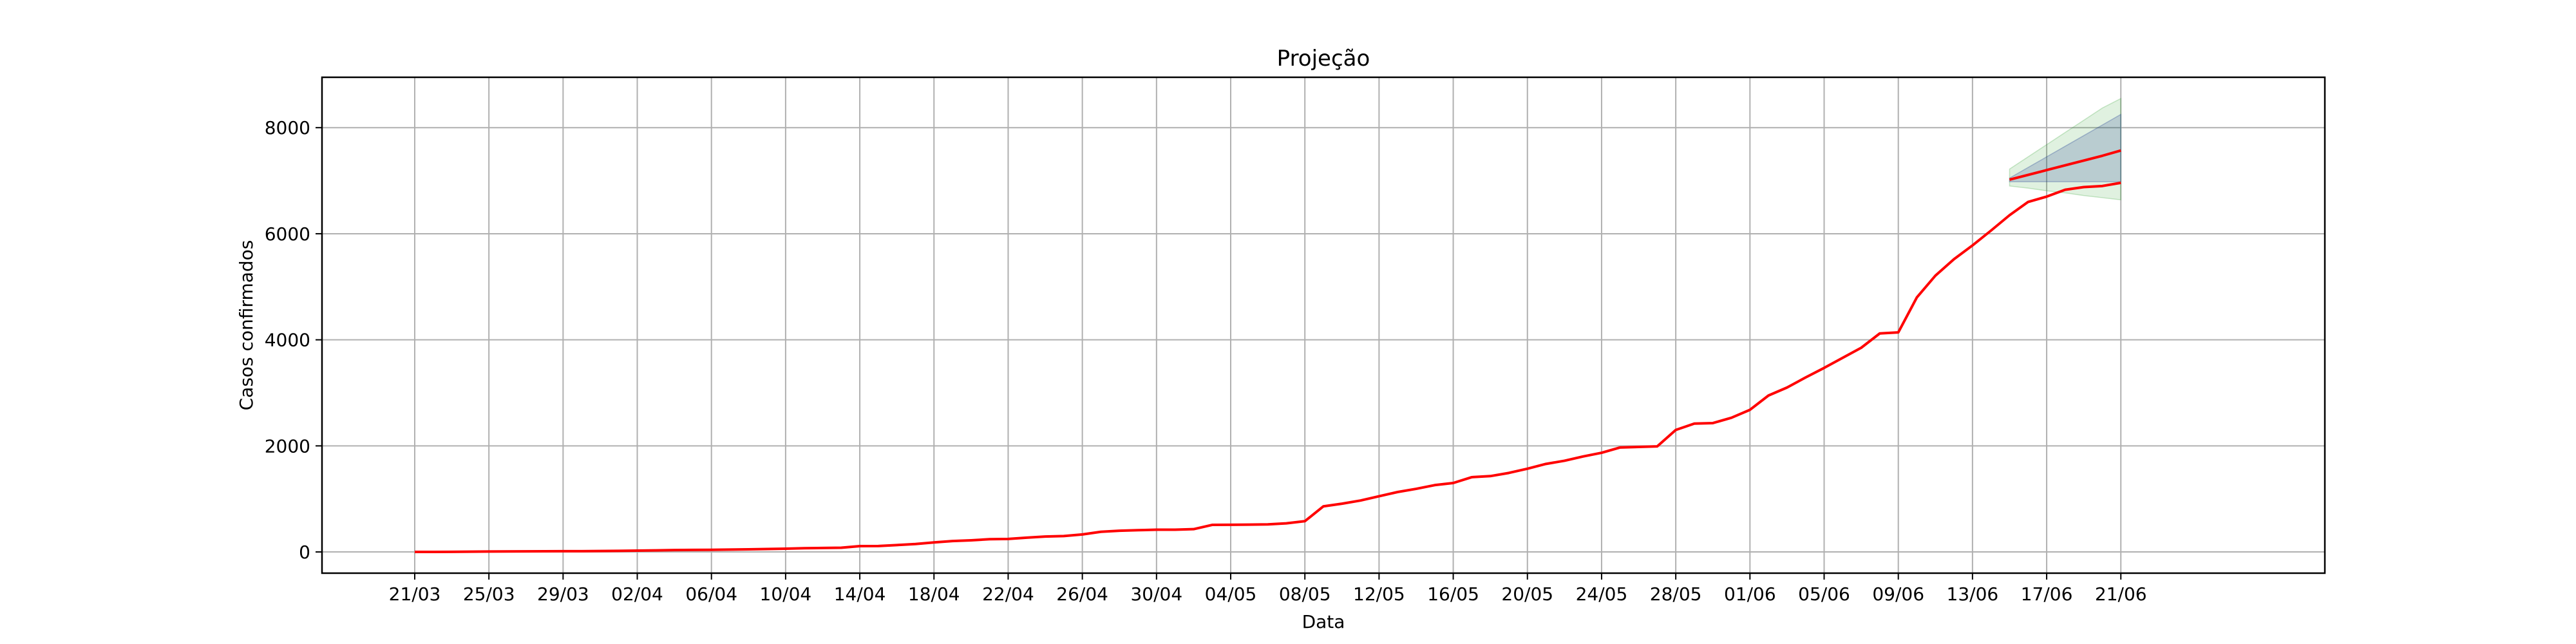 The height and width of the screenshot is (644, 2576). Describe the element at coordinates (2047, 594) in the screenshot. I see `x-tick-label: 17/06` at that location.